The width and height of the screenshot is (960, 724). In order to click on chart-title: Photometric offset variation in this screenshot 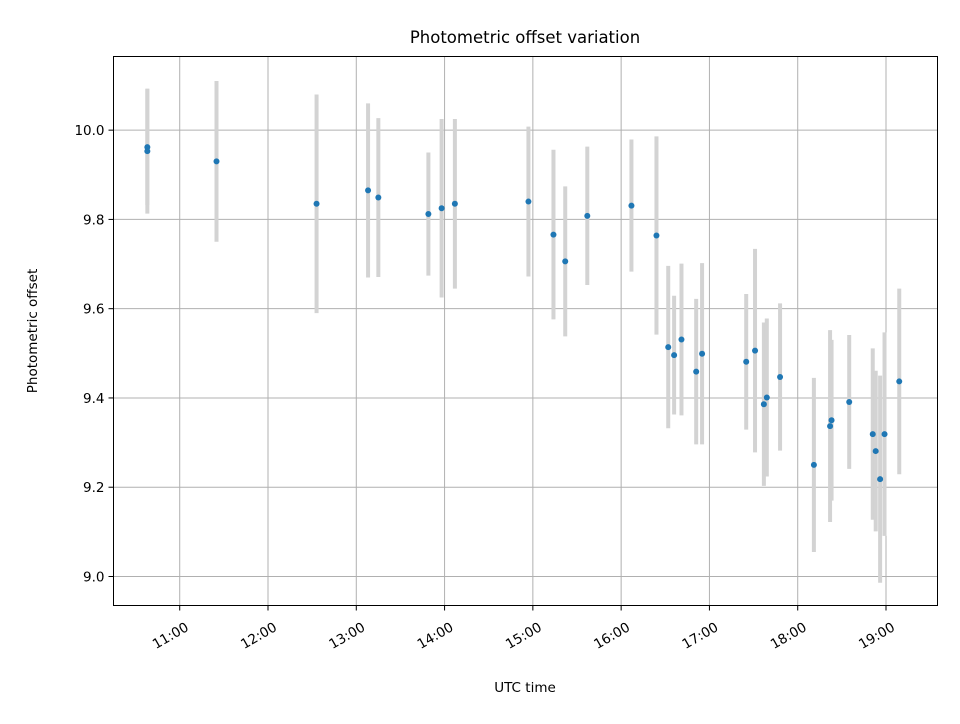, I will do `click(525, 37)`.